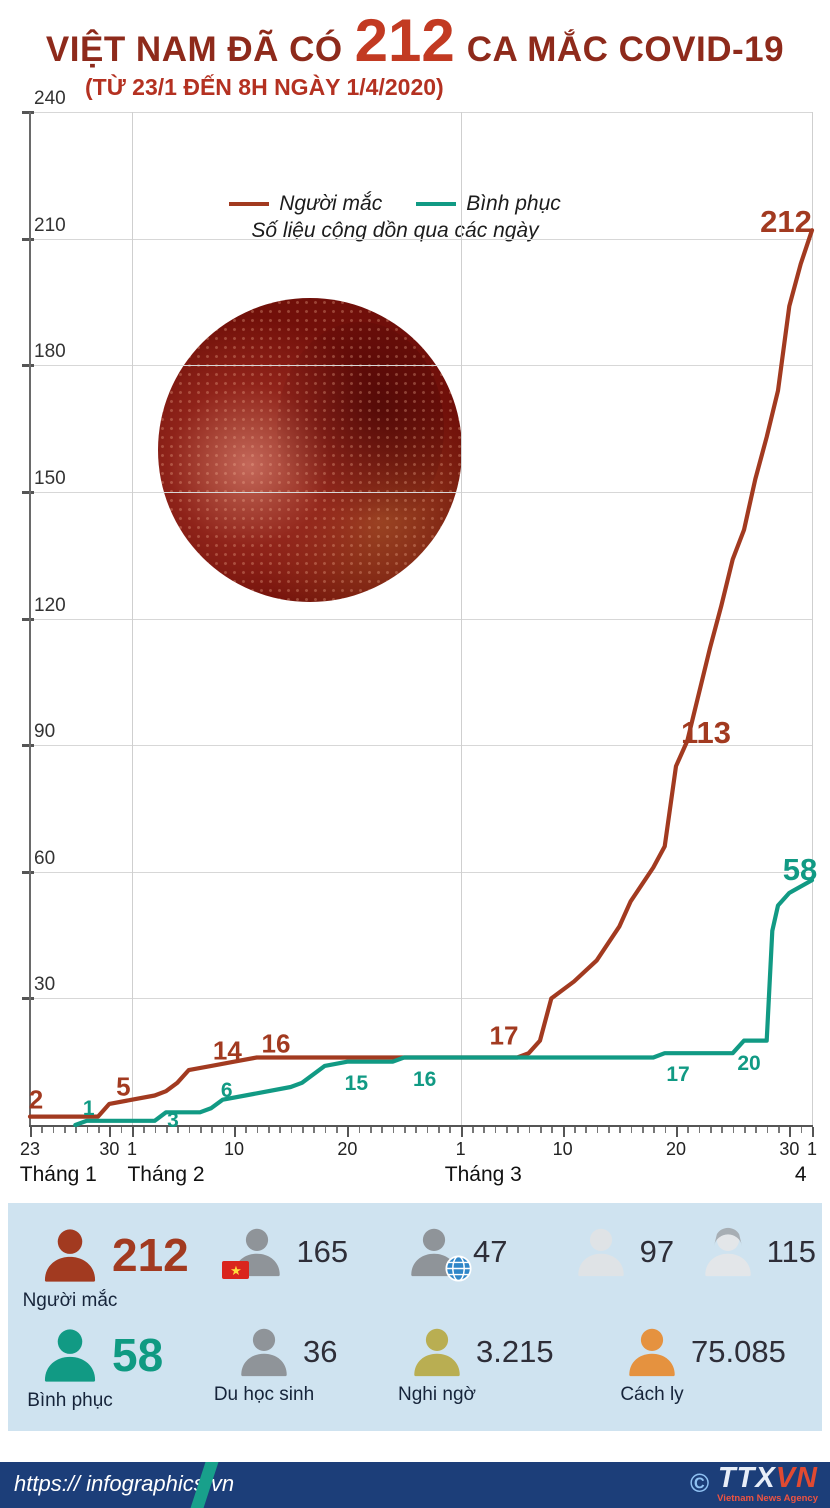 This screenshot has width=830, height=1508. Describe the element at coordinates (678, 1075) in the screenshot. I see `data-label-17: 17` at that location.